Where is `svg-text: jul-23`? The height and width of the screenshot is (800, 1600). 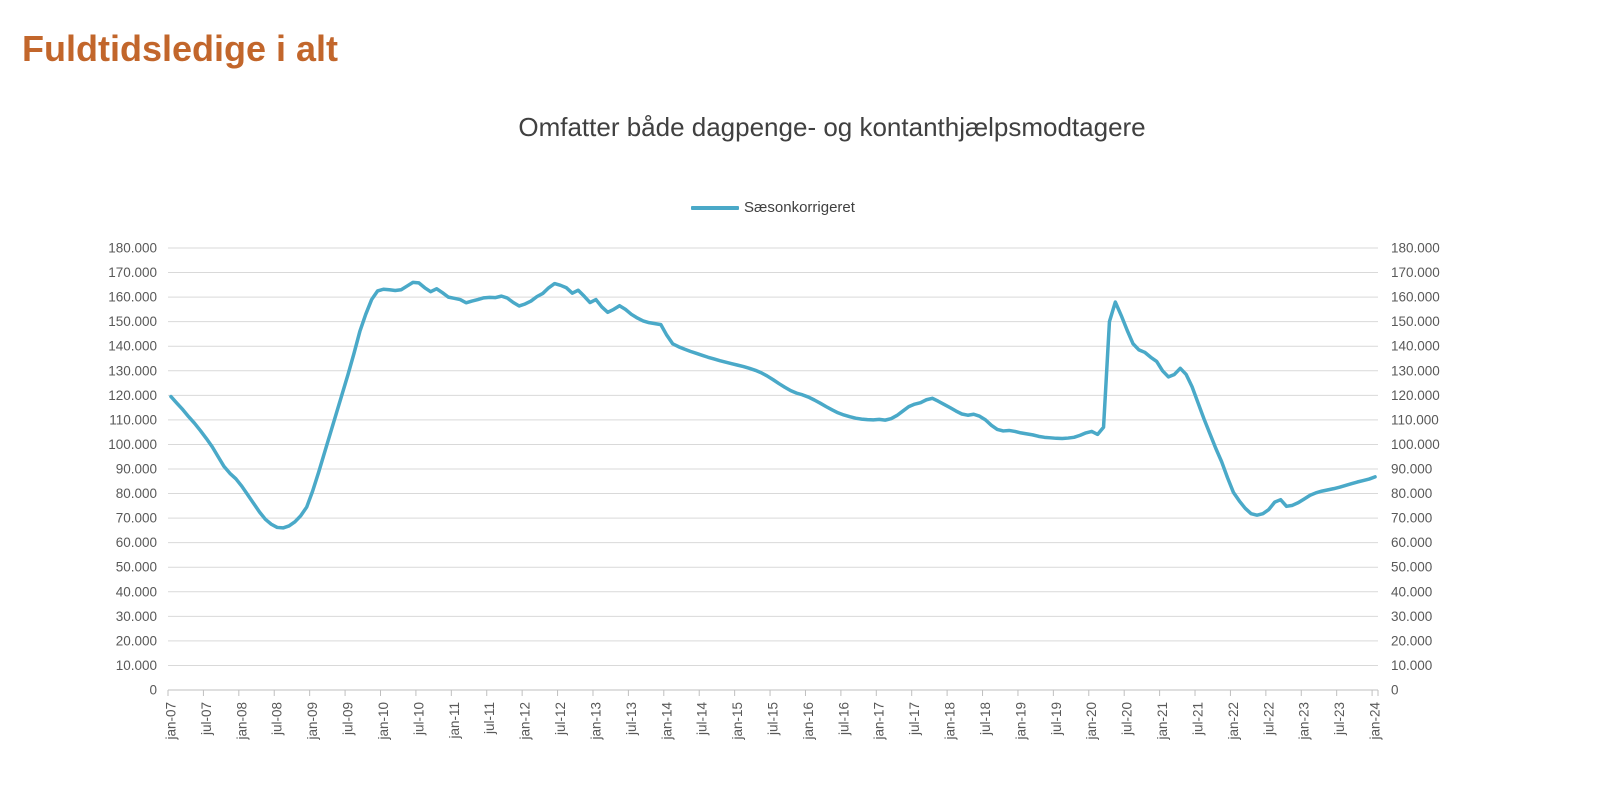
svg-text: jul-23 is located at coordinates (1339, 719).